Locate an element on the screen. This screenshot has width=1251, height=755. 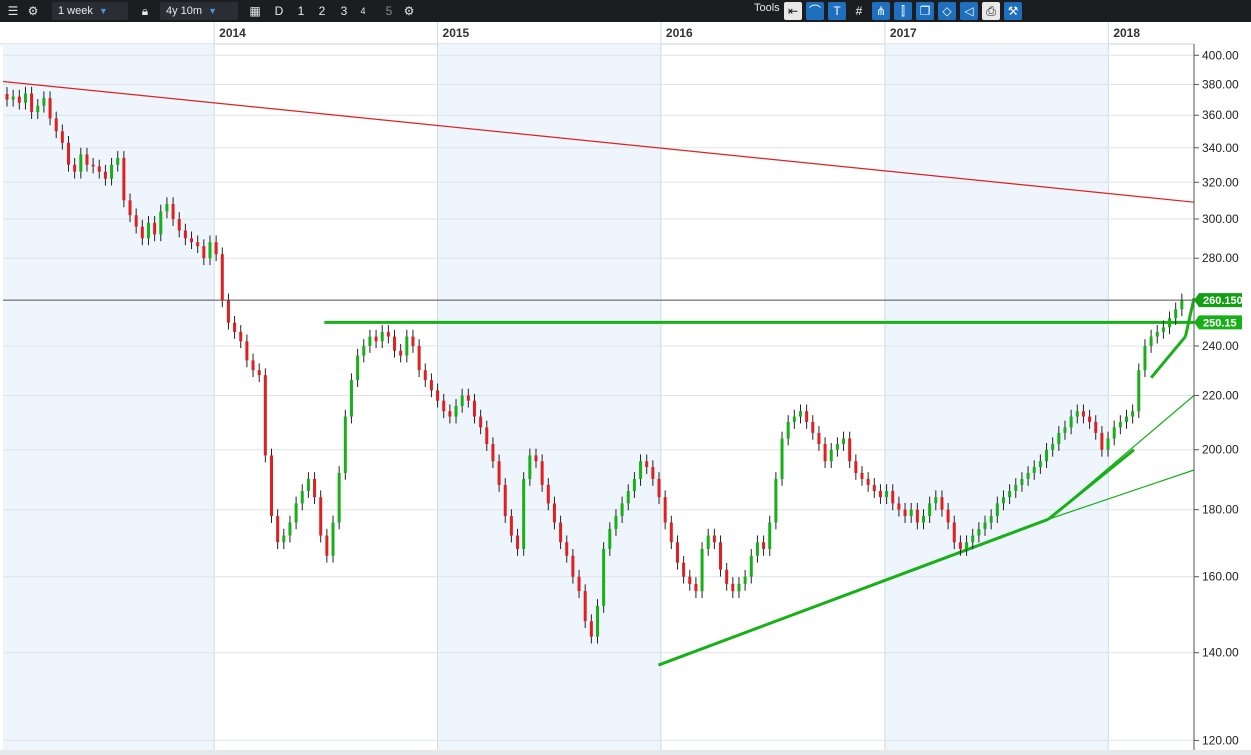
period-button-4: 4 is located at coordinates (363, 11).